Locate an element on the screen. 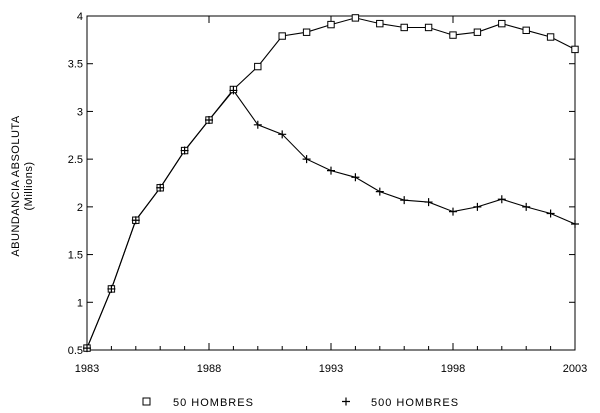 Image resolution: width=600 pixels, height=413 pixels. x-tick-label: 1993 is located at coordinates (331, 369).